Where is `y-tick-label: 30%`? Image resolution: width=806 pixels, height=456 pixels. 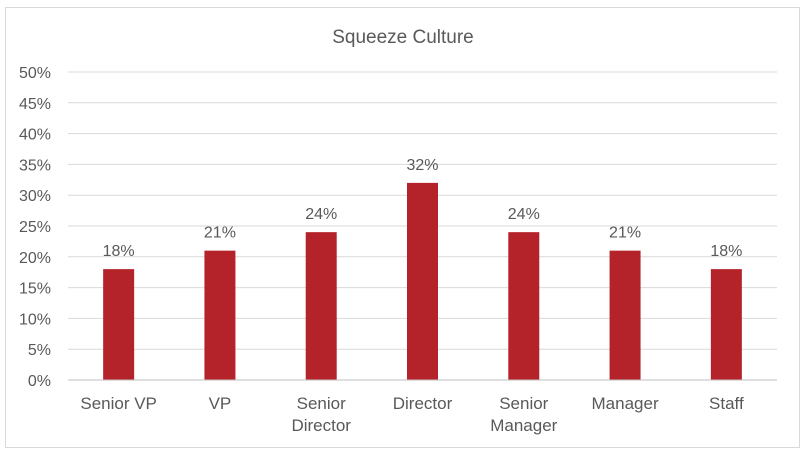
y-tick-label: 30% is located at coordinates (35, 196).